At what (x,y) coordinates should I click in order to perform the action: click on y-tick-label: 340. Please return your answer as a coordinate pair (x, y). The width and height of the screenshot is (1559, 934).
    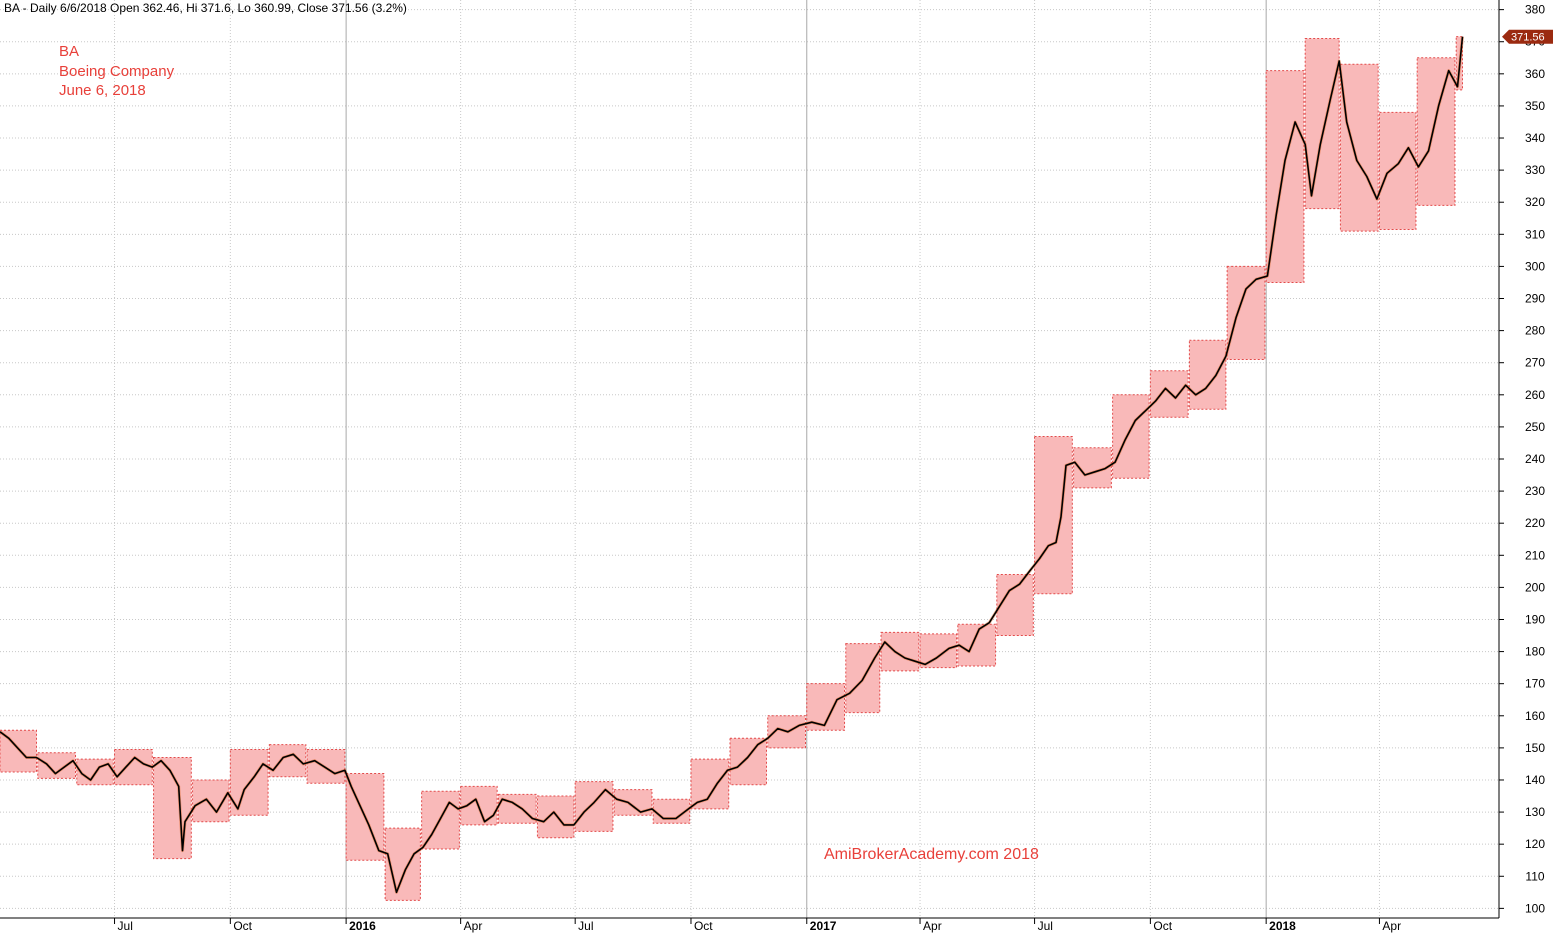
    Looking at the image, I should click on (1535, 138).